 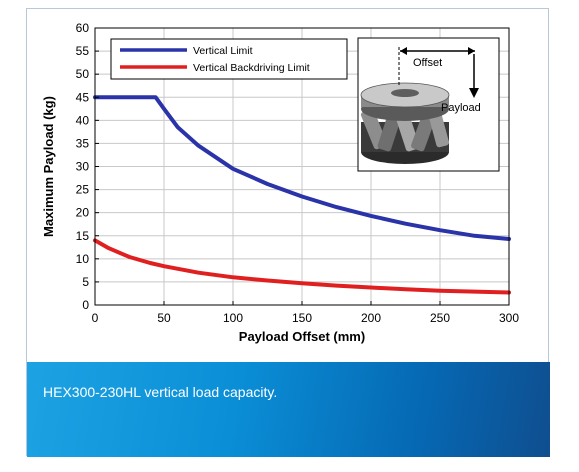 I want to click on inset-offset-label: Offset, so click(x=427, y=63).